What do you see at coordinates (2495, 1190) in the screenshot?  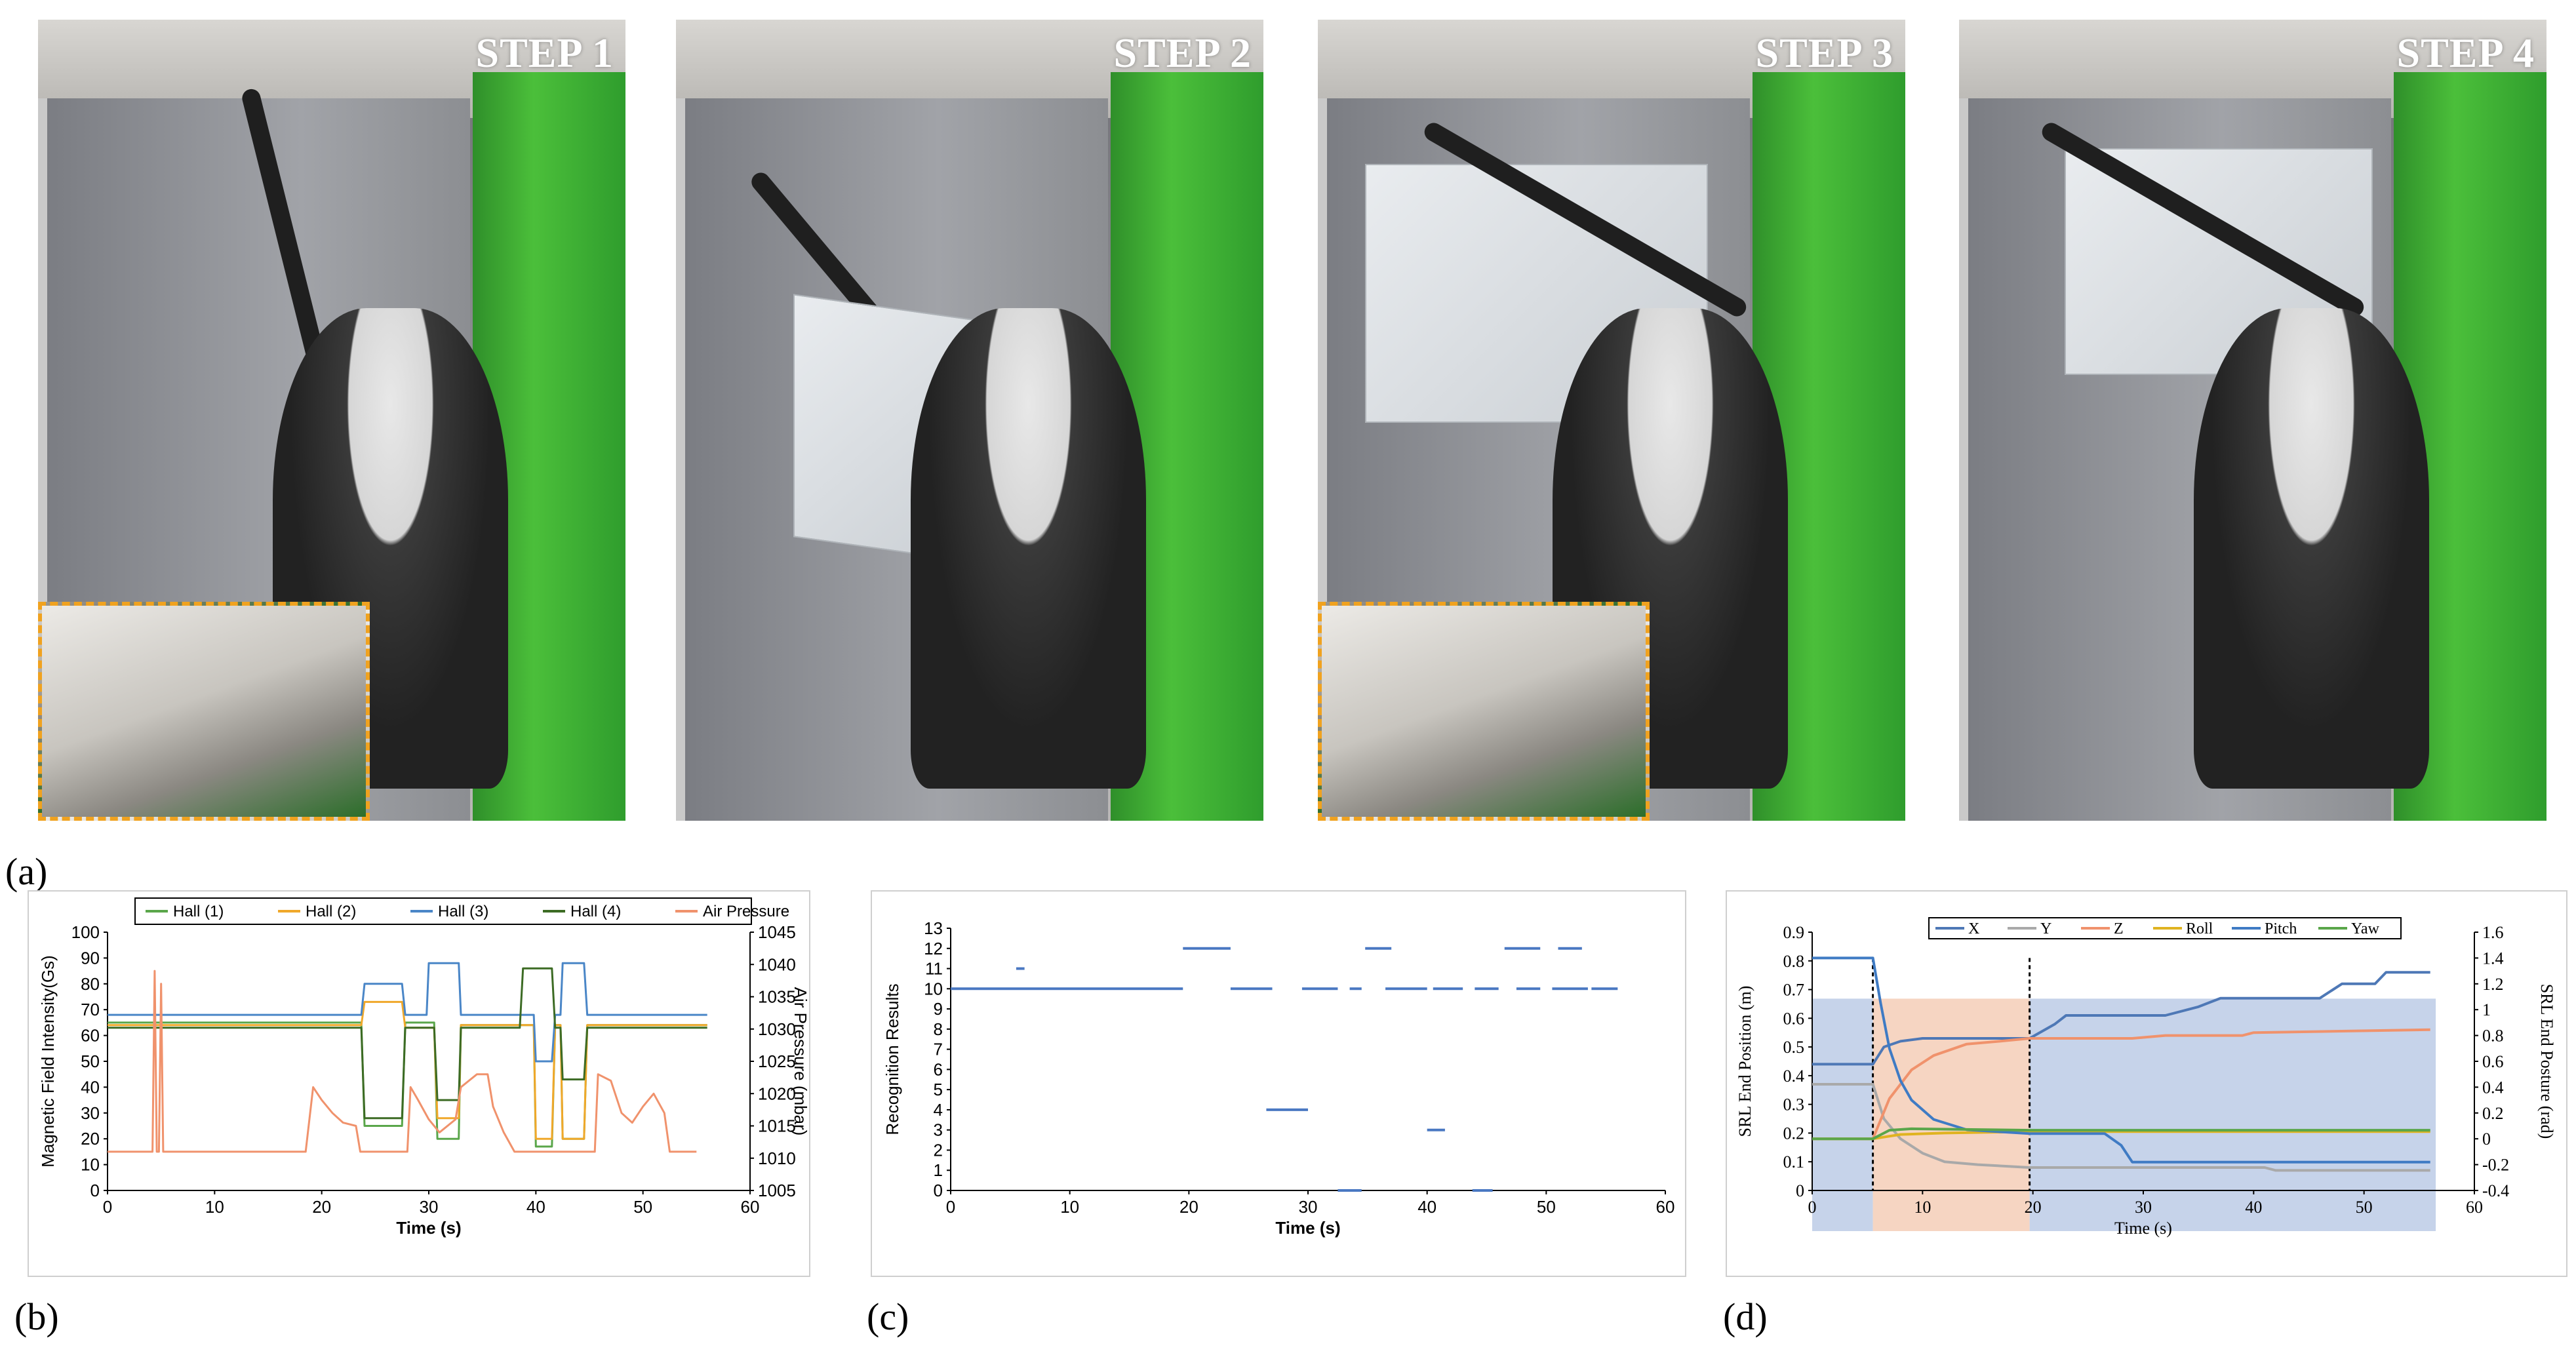 I see `y2-tick-label: -0.4` at bounding box center [2495, 1190].